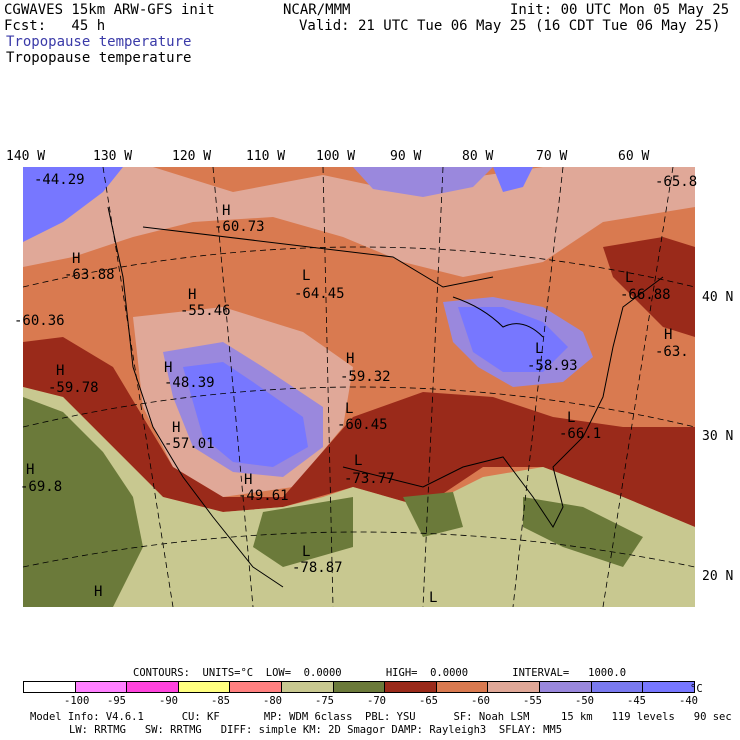 The width and height of the screenshot is (740, 740). What do you see at coordinates (220, 701) in the screenshot?
I see `colorbar-tick: -85` at bounding box center [220, 701].